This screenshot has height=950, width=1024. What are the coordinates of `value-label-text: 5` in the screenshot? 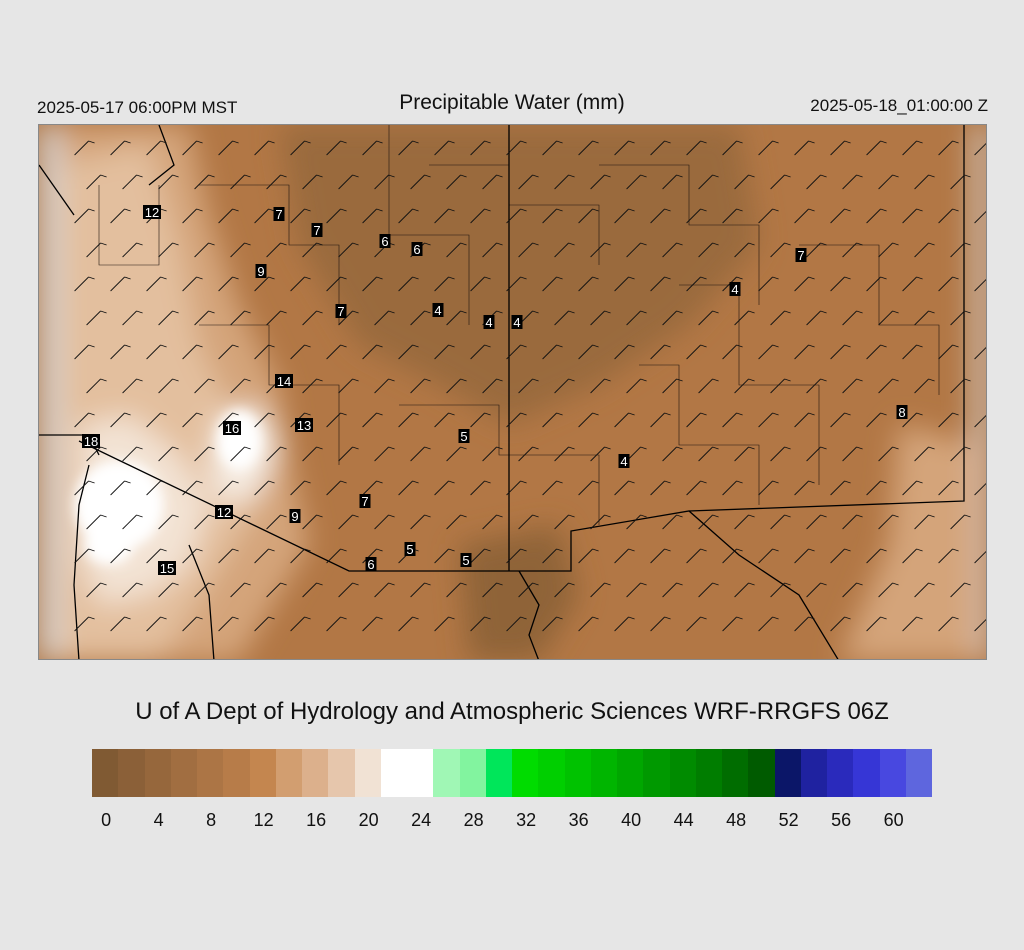 It's located at (465, 560).